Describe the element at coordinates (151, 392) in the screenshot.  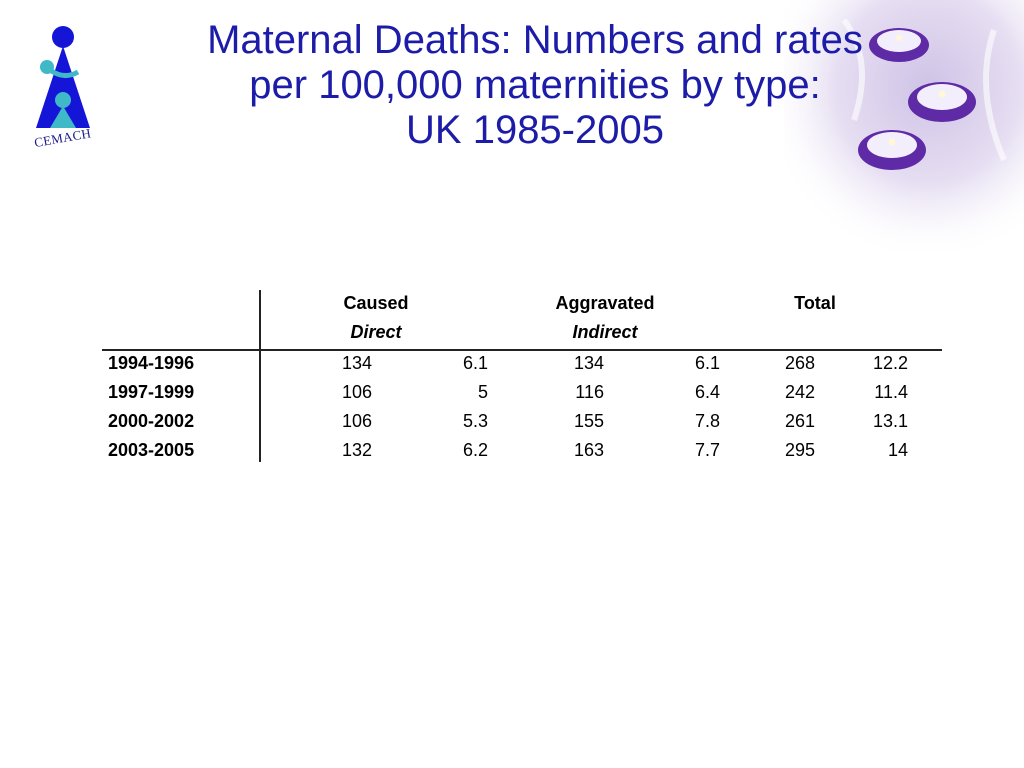
I see `row-period: 1997-1999` at that location.